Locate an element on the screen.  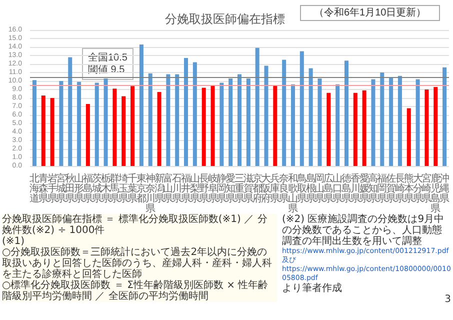
x-tick-label: 静岡県 is located at coordinates (221, 188).